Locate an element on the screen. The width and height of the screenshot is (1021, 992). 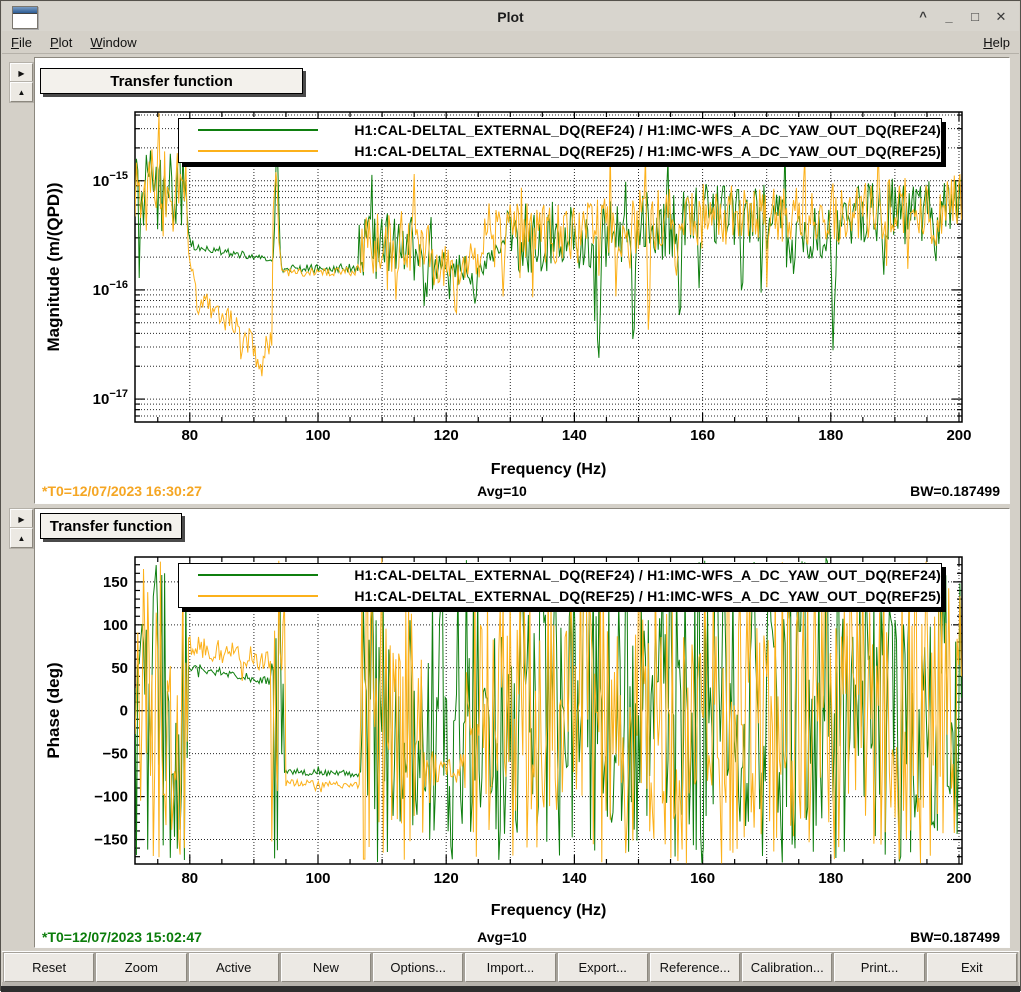
toolbar-button-exit: Exit is located at coordinates (972, 967).